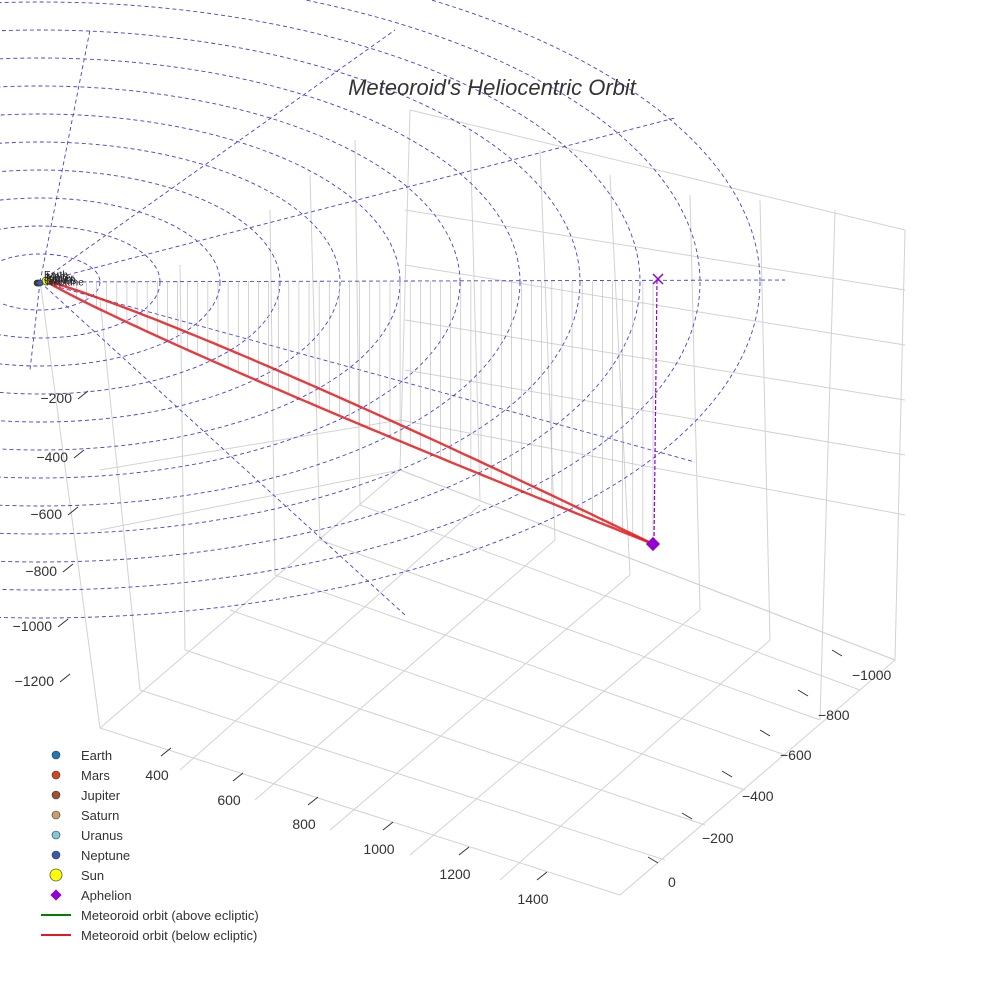  I want to click on legend-item: Saturn, so click(85, 815).